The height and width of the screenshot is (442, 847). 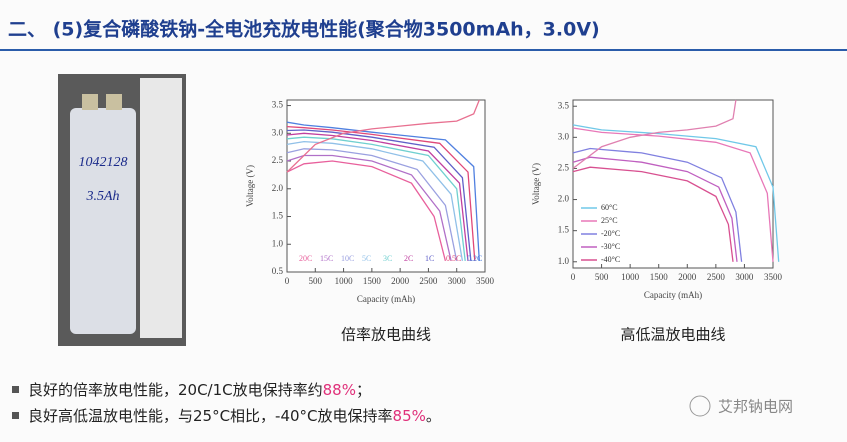 What do you see at coordinates (102, 196) in the screenshot?
I see `photo-label: 3.5Ah` at bounding box center [102, 196].